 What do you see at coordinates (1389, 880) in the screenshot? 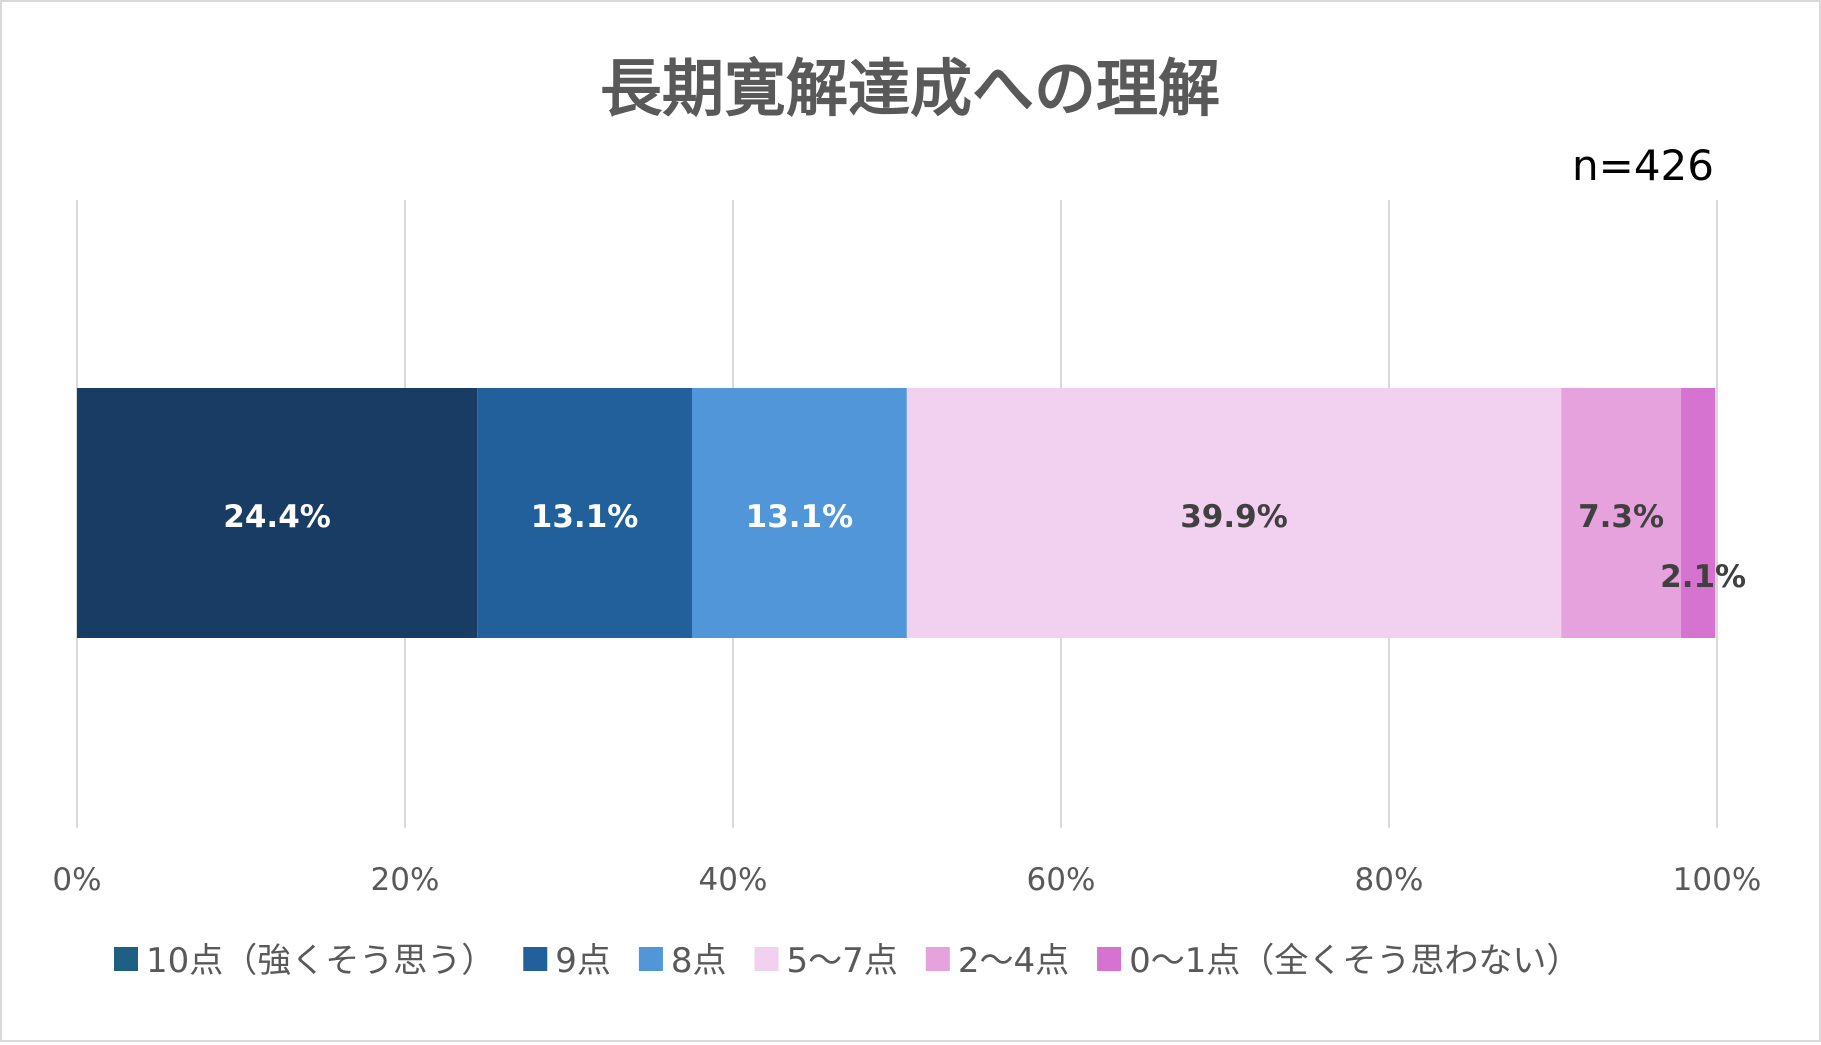
I see `x-tick-label: 80%` at bounding box center [1389, 880].